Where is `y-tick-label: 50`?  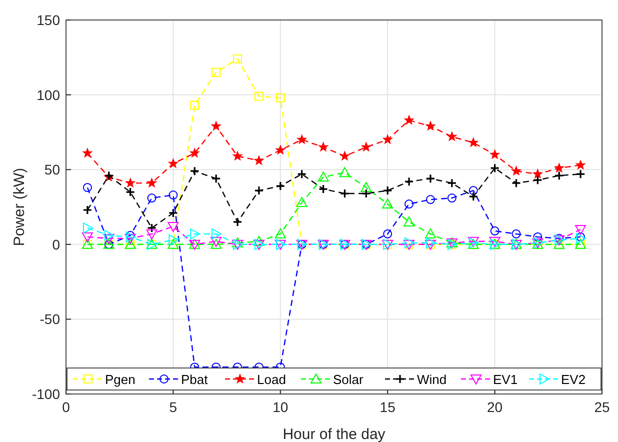
y-tick-label: 50 is located at coordinates (52, 170).